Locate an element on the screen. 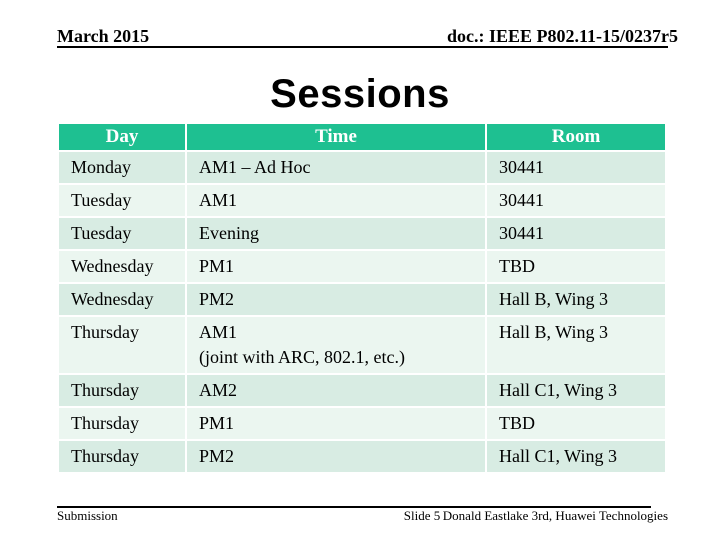  time-text: AM2 is located at coordinates (218, 390).